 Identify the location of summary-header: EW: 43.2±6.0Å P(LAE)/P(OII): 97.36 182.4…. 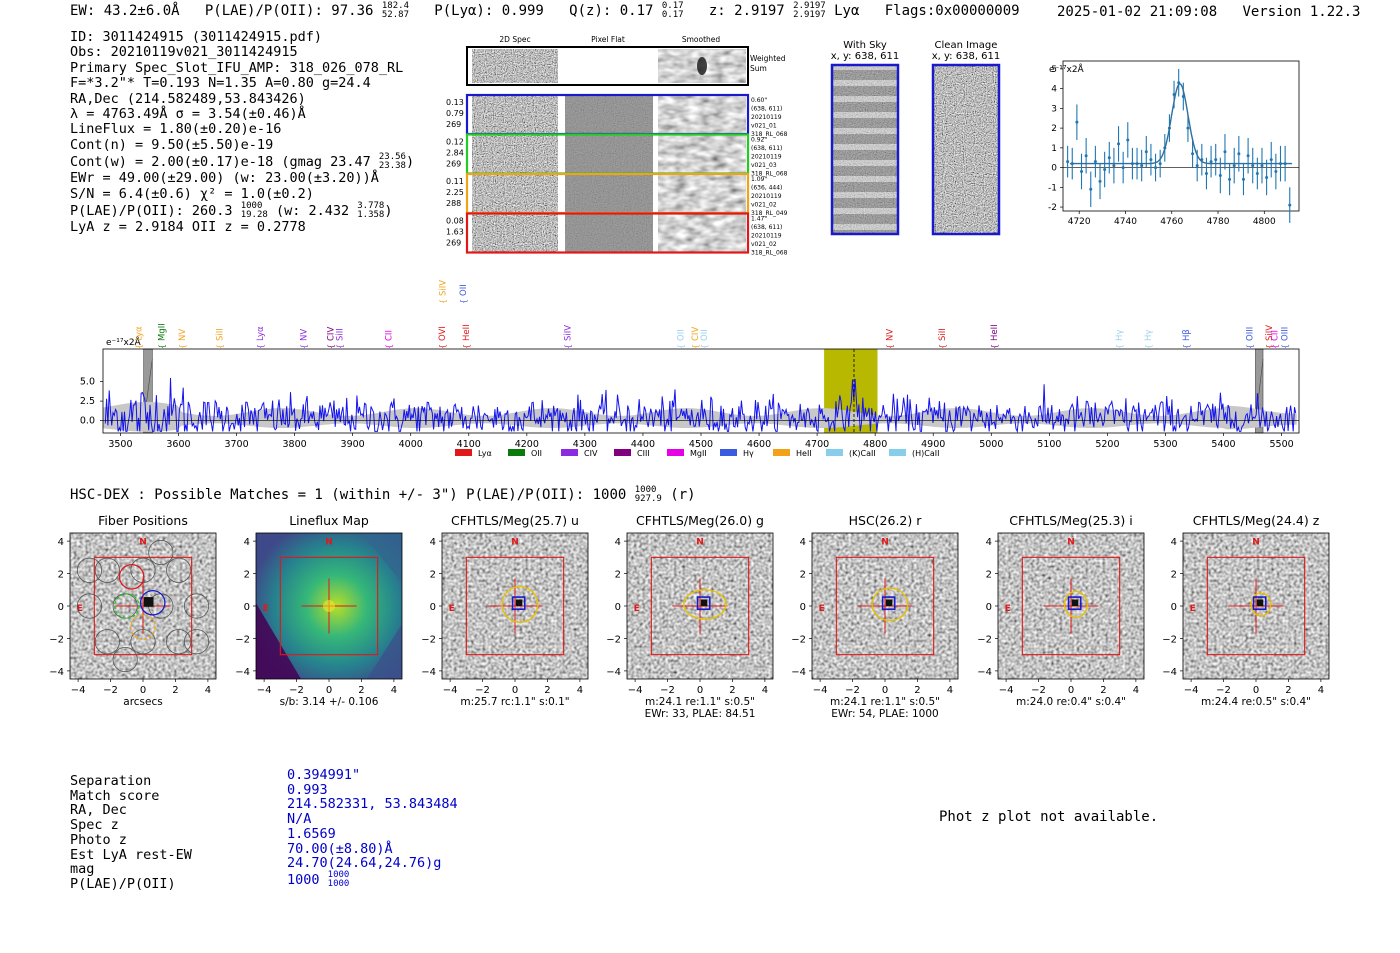
(545, 11).